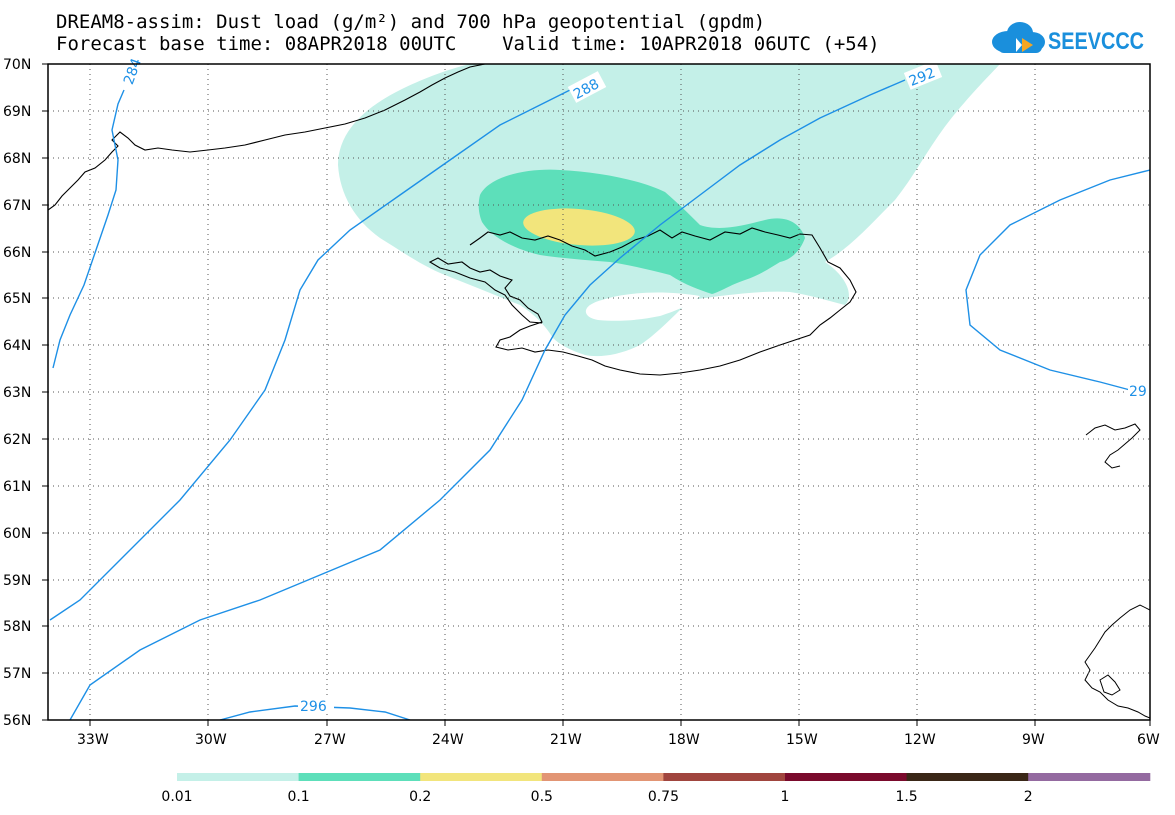 This screenshot has height=815, width=1175. What do you see at coordinates (542, 797) in the screenshot?
I see `colorbar-label: 0.5` at bounding box center [542, 797].